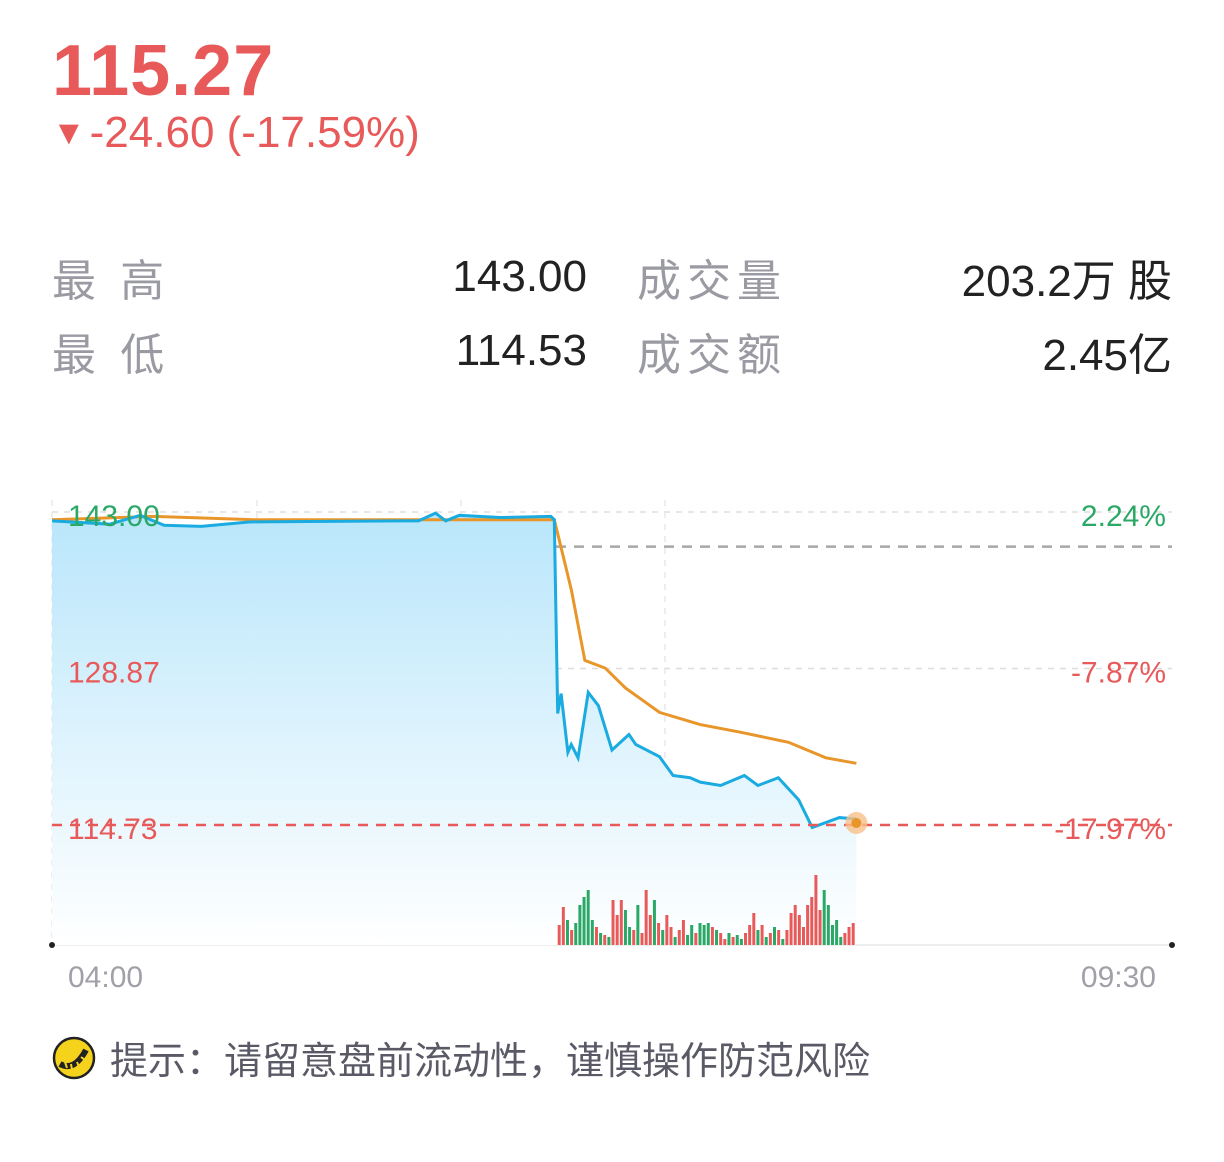  What do you see at coordinates (113, 829) in the screenshot?
I see `y-tick-label: 114.73` at bounding box center [113, 829].